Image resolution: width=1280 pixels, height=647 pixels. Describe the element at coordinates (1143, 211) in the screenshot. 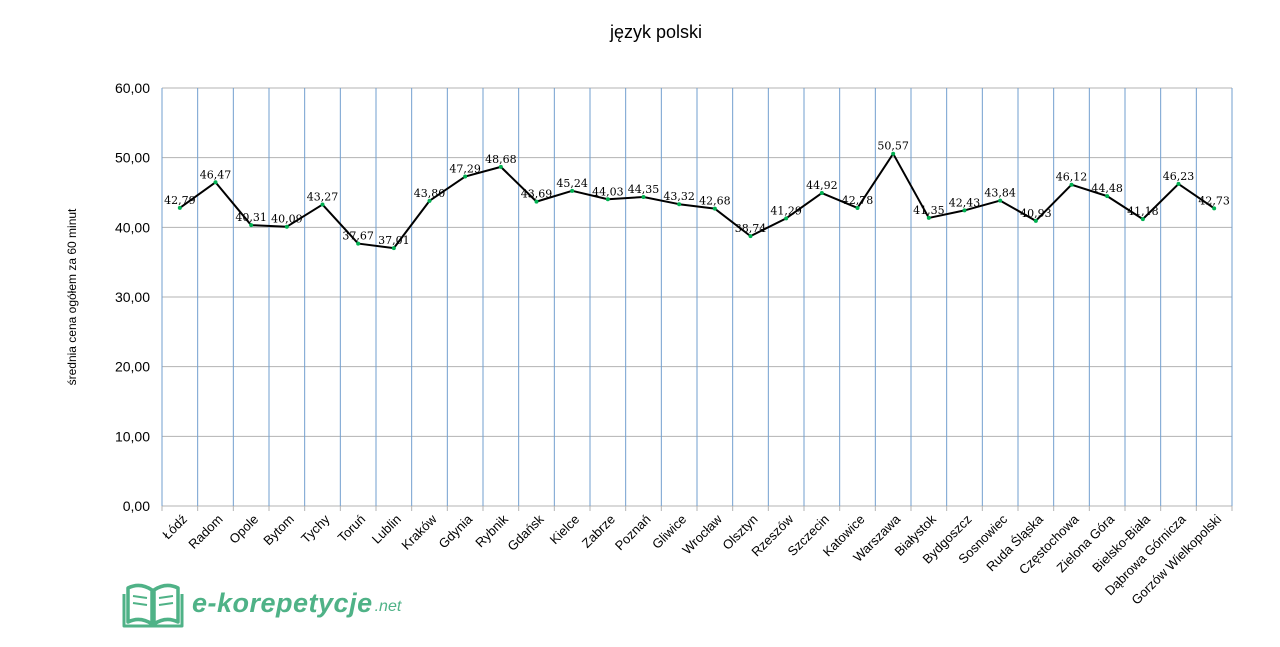

I see `data-label: 41,18` at that location.